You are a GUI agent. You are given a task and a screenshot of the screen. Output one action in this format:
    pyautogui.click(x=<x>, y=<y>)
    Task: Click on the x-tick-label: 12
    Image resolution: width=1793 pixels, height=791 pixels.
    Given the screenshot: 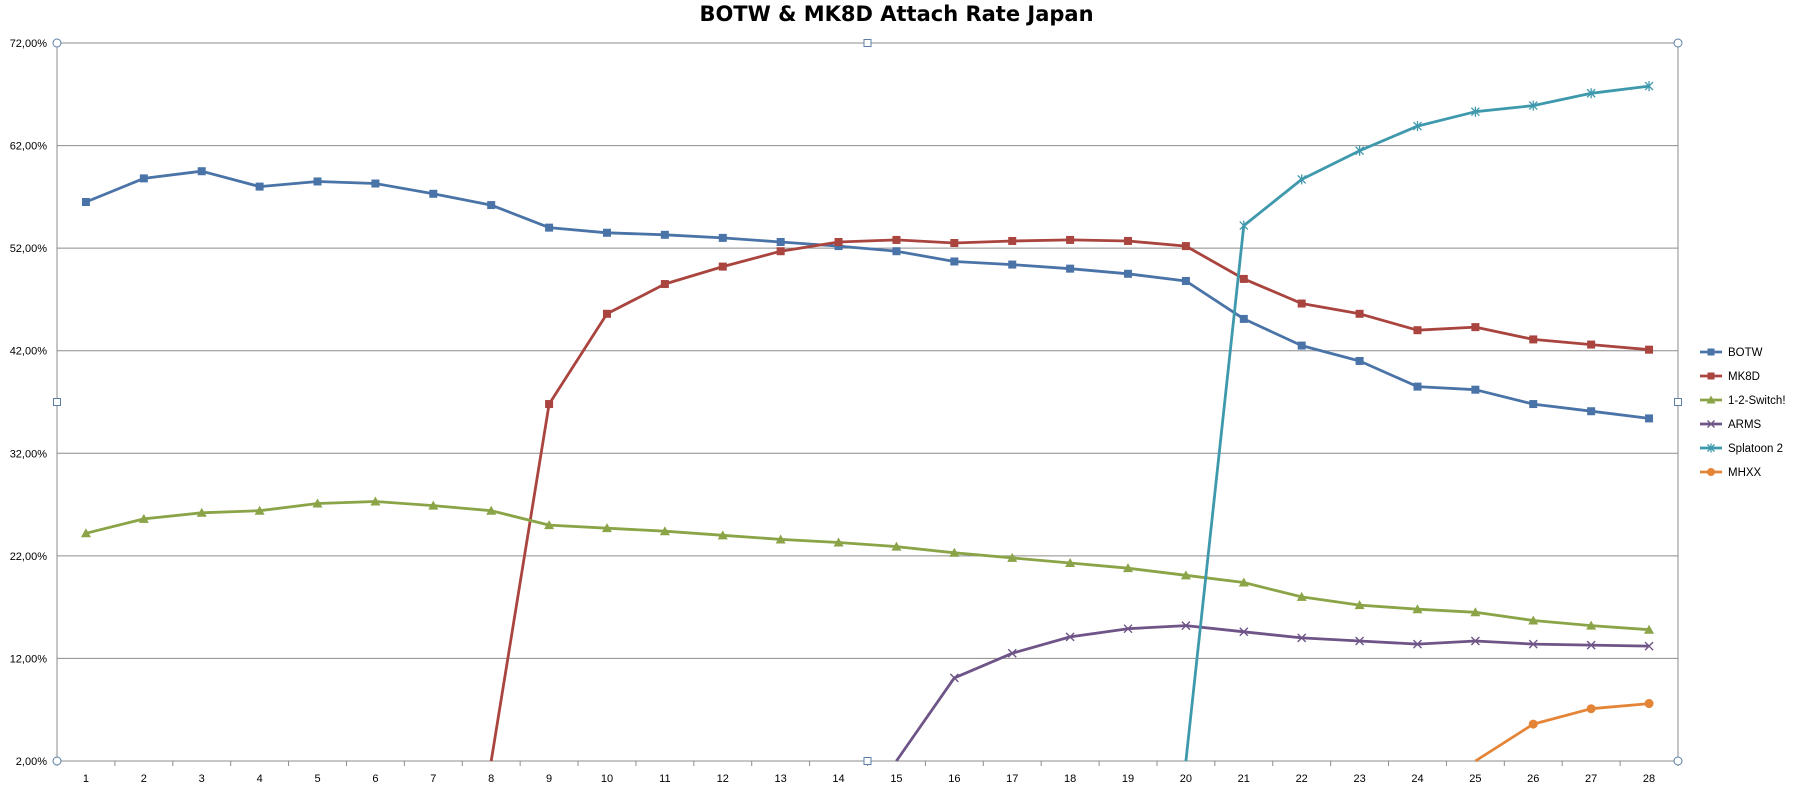 What is the action you would take?
    pyautogui.click(x=723, y=779)
    